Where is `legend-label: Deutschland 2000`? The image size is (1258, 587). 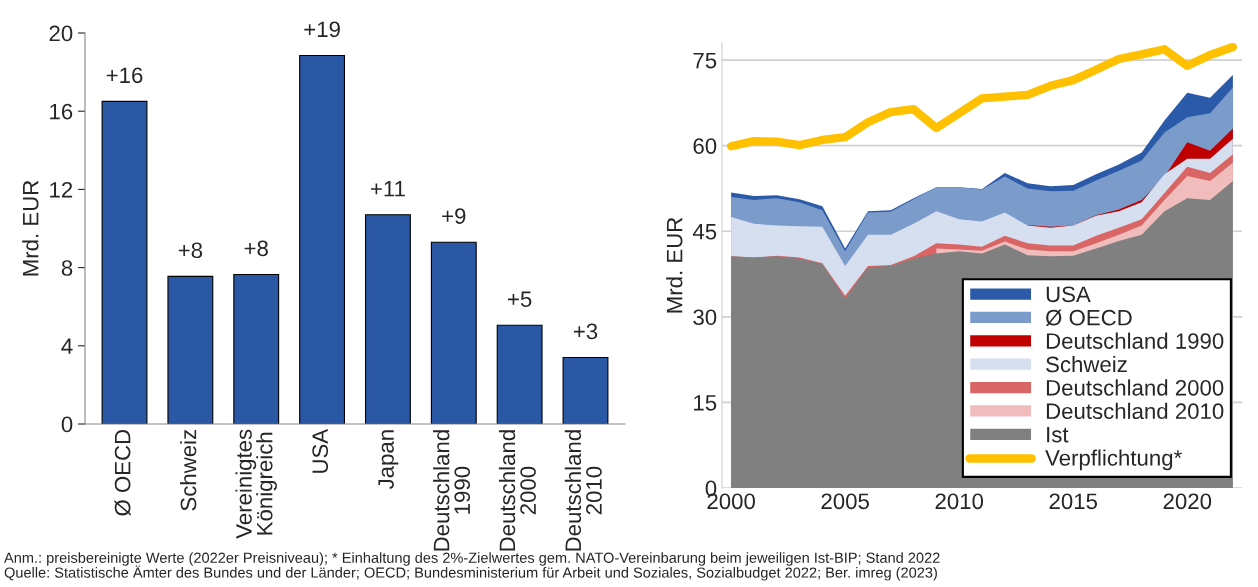 legend-label: Deutschland 2000 is located at coordinates (1135, 387).